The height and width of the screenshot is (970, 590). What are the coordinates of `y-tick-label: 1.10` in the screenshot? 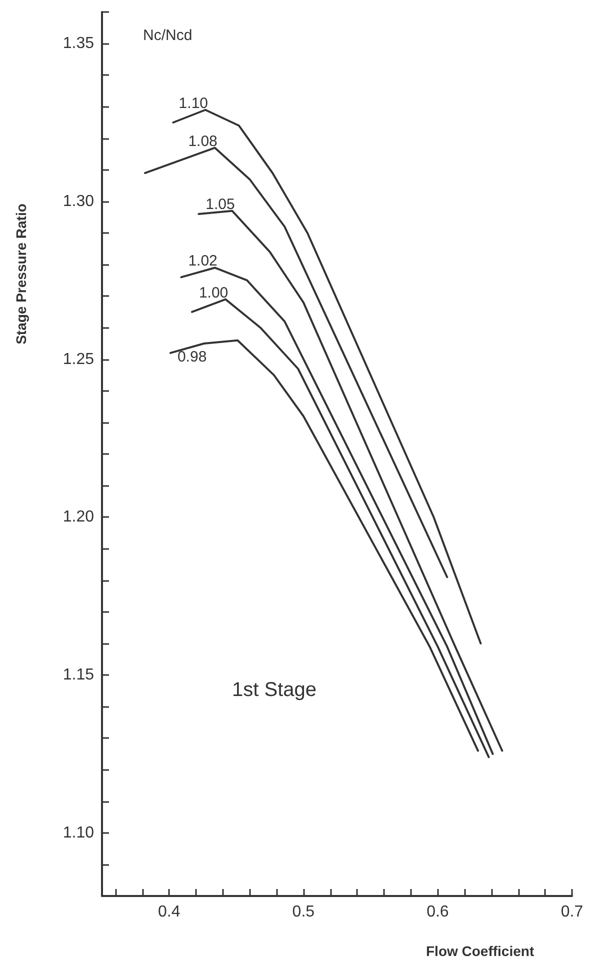 It's located at (78, 833).